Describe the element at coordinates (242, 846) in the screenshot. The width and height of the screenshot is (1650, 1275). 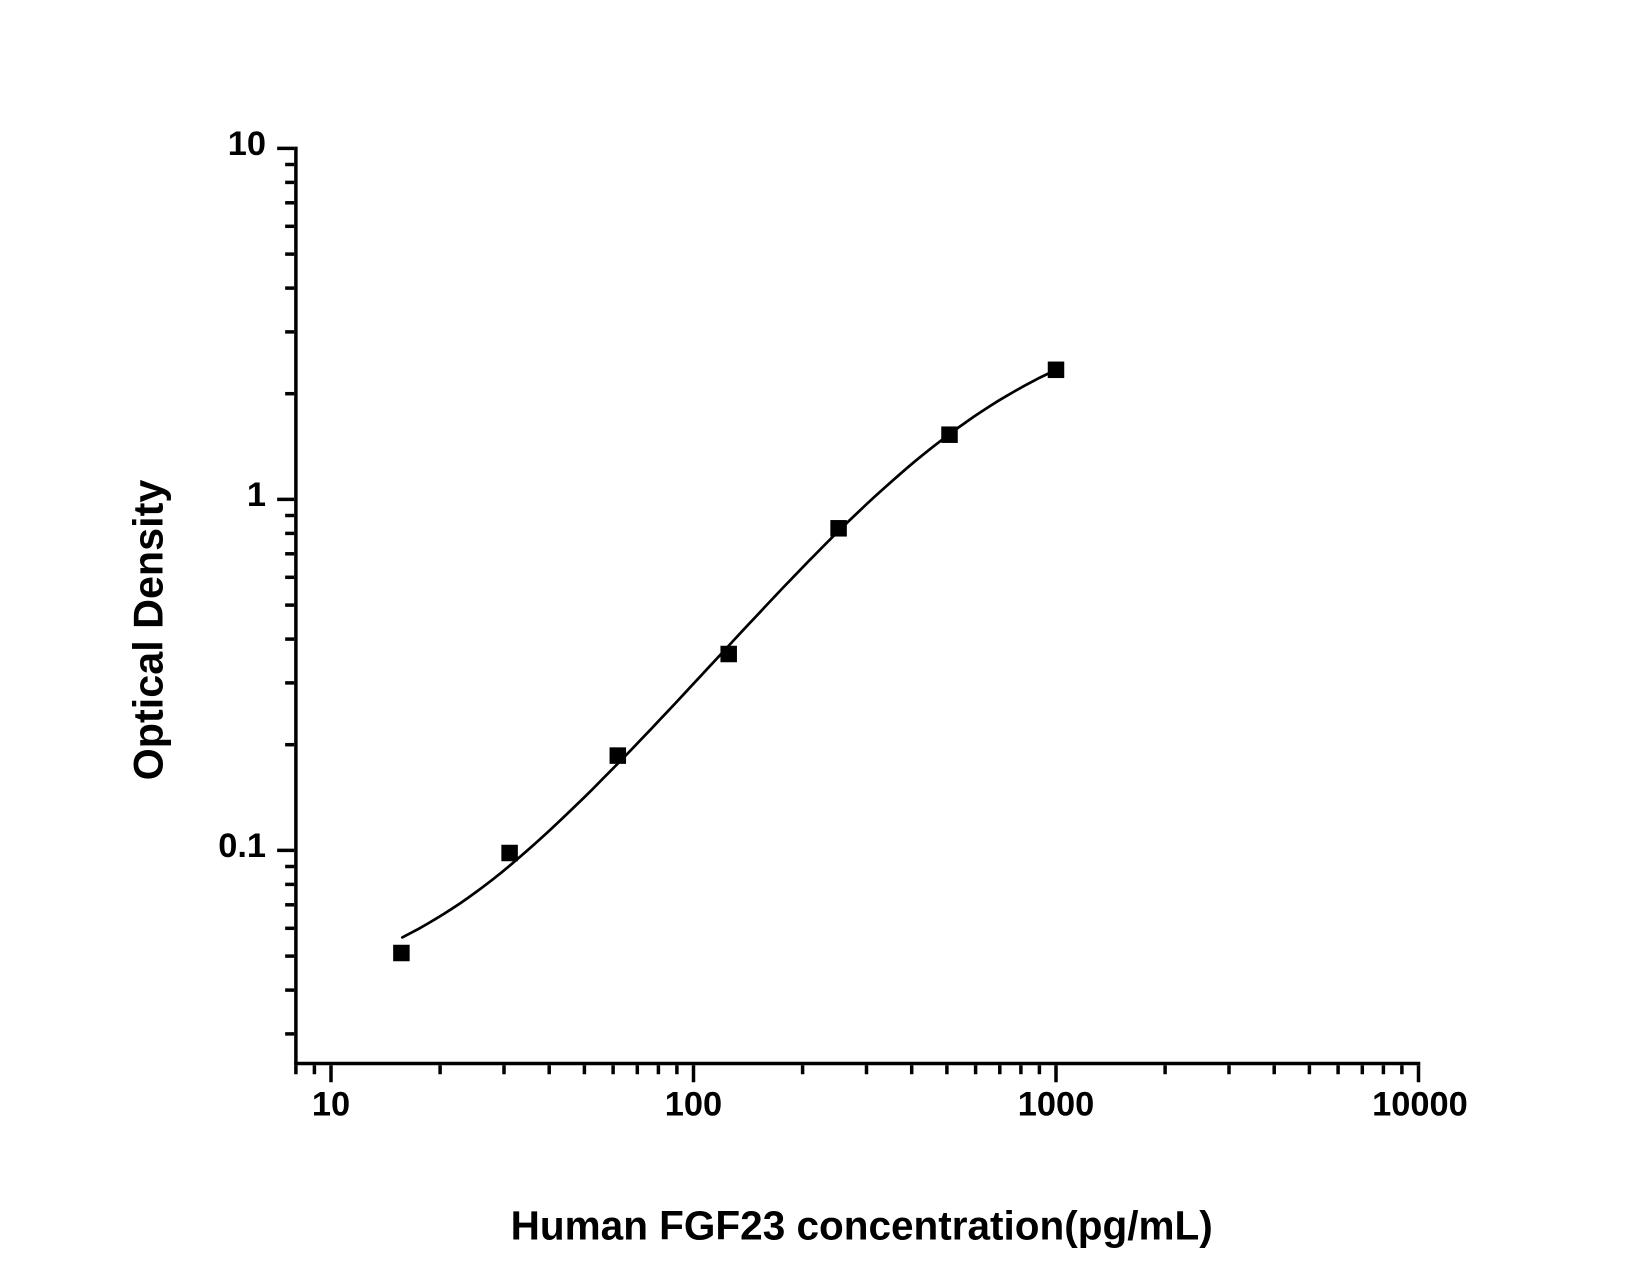
I see `svg-text: 0.1` at that location.